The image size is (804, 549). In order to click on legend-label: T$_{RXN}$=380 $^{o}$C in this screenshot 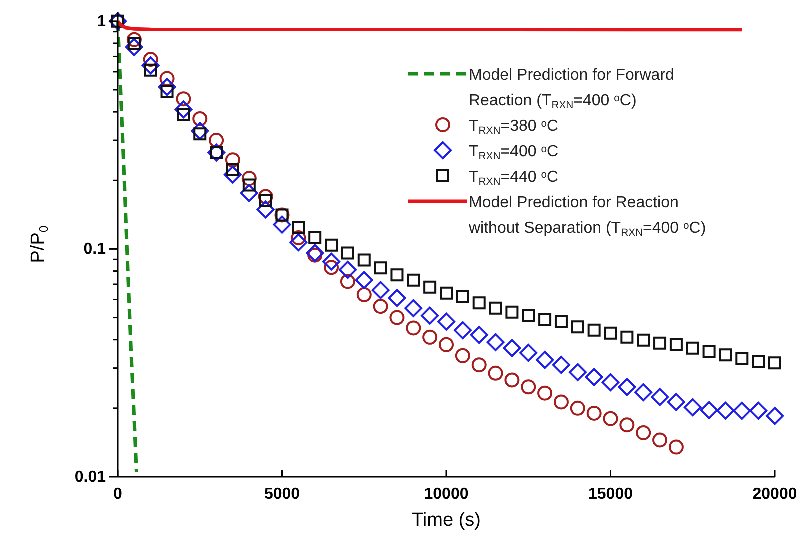, I will do `click(514, 127)`.